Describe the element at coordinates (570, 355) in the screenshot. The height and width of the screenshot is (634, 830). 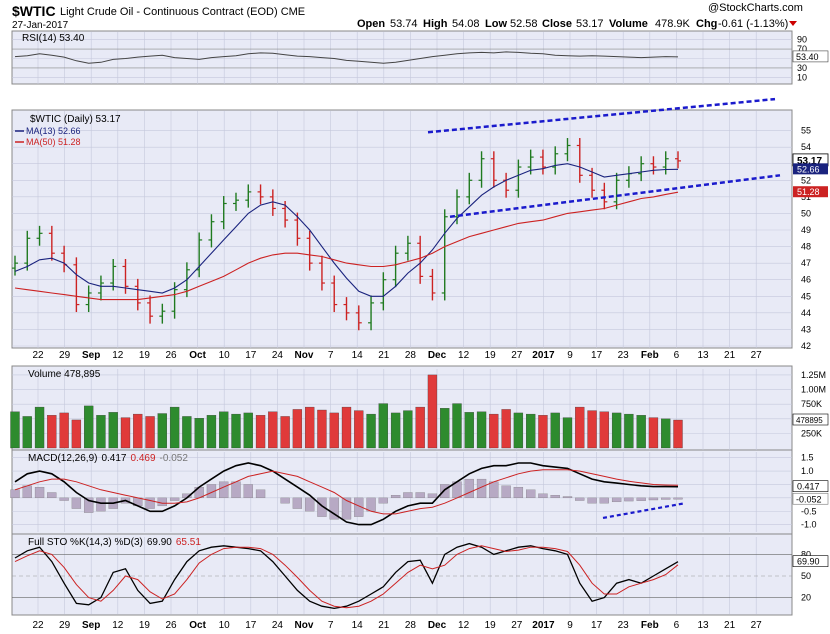
I see `x-tick-label: 9` at that location.